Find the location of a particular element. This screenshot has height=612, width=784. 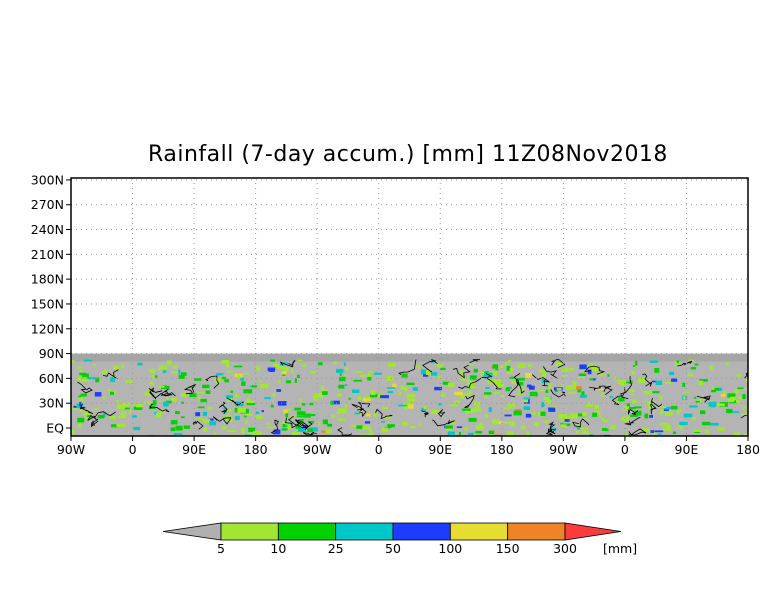

colorbar-segment is located at coordinates (364, 531).